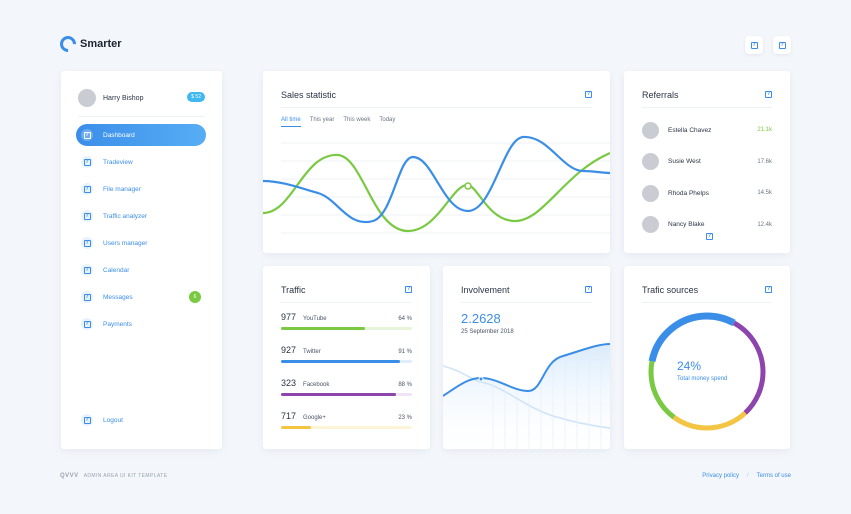  I want to click on terms-of-use-link: Terms of use, so click(773, 476).